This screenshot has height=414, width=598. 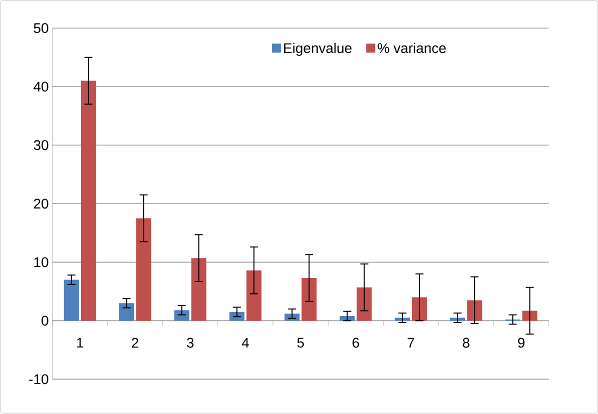 I want to click on x-tick-label: 6, so click(x=356, y=343).